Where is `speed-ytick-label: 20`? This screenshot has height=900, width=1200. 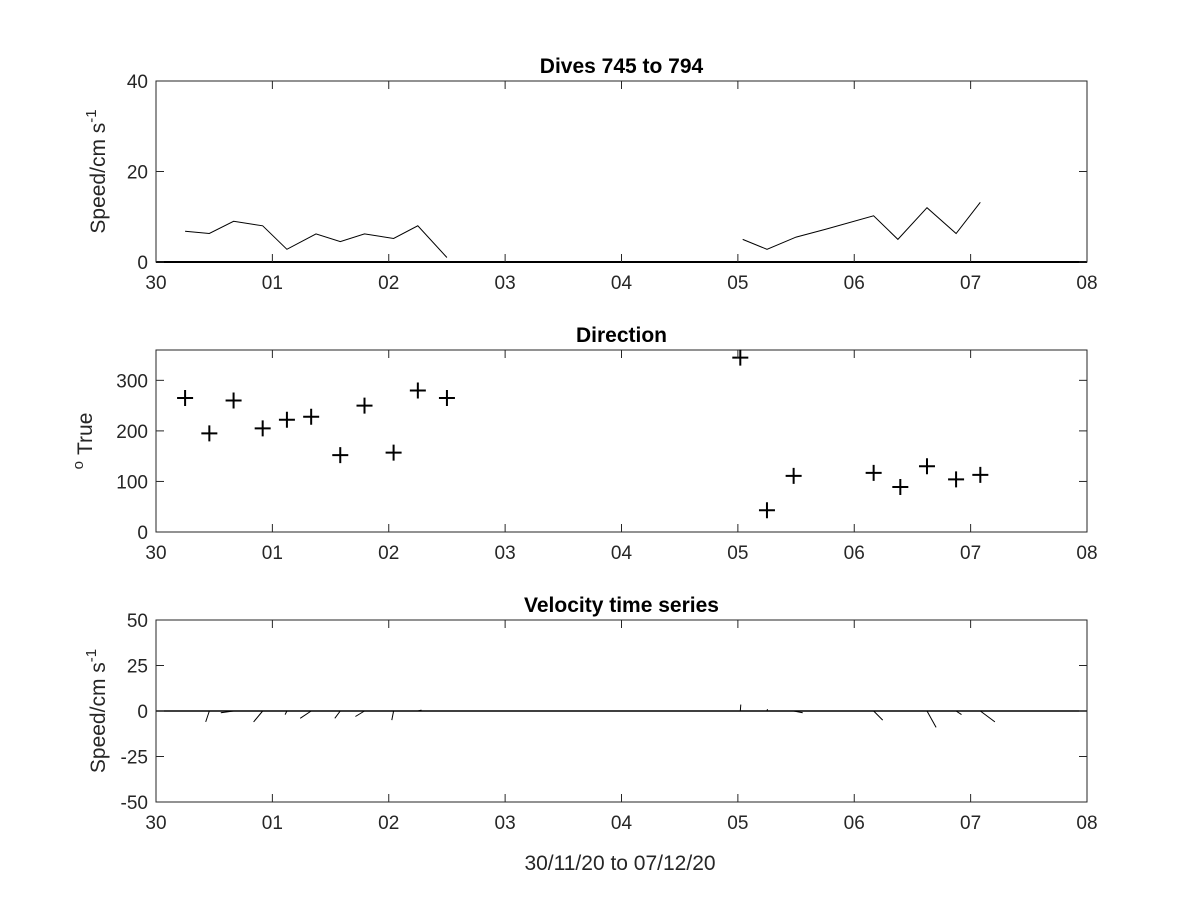
speed-ytick-label: 20 is located at coordinates (137, 173).